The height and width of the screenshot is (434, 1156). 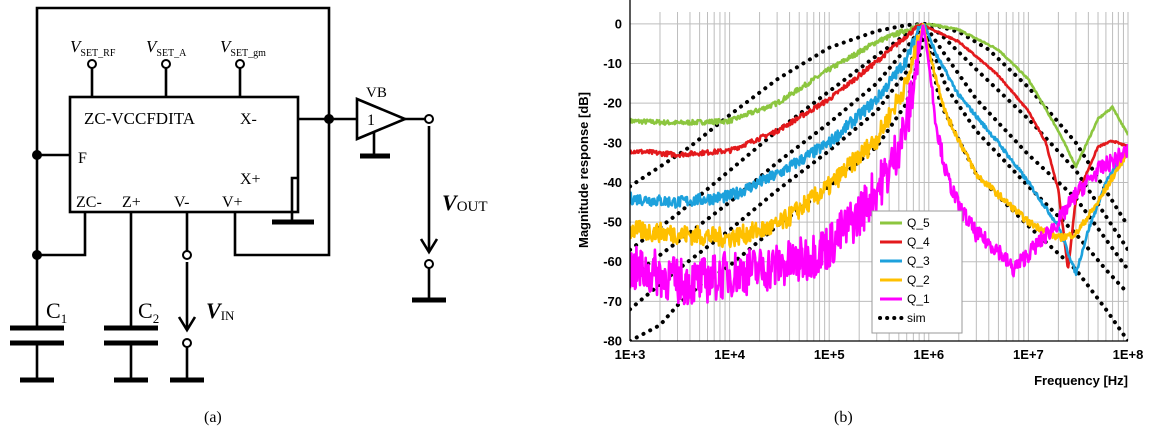 What do you see at coordinates (618, 23) in the screenshot?
I see `y-tick-label: 0` at bounding box center [618, 23].